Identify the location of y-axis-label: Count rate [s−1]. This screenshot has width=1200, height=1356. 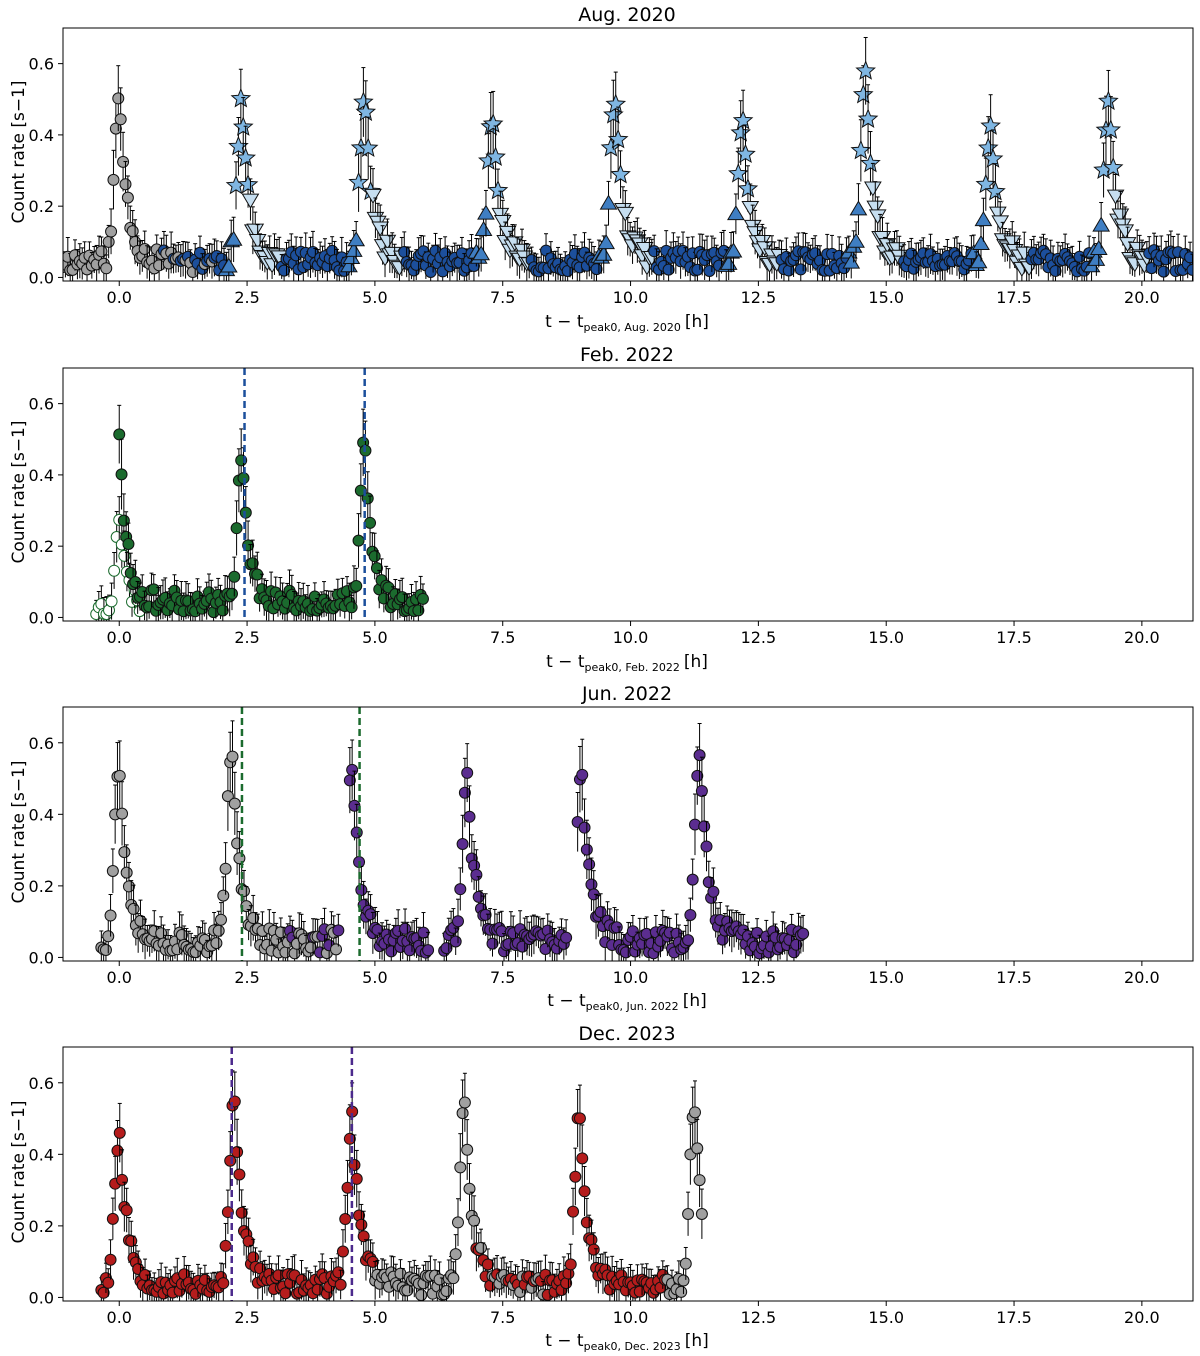
(19, 831).